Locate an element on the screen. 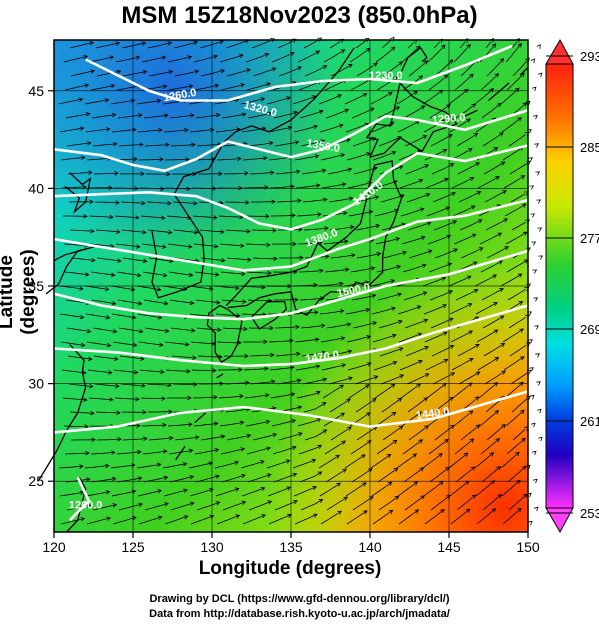  contour-label: 1260.0 is located at coordinates (179, 96).